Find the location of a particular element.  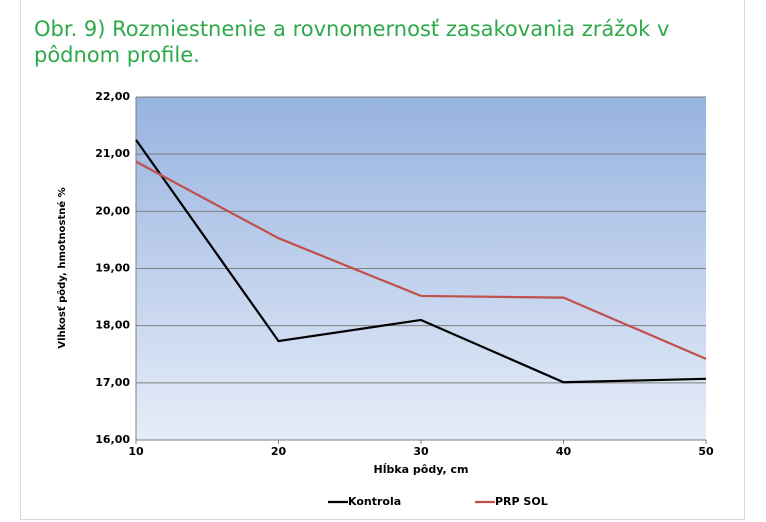

x-tick-label: 30 is located at coordinates (421, 451).